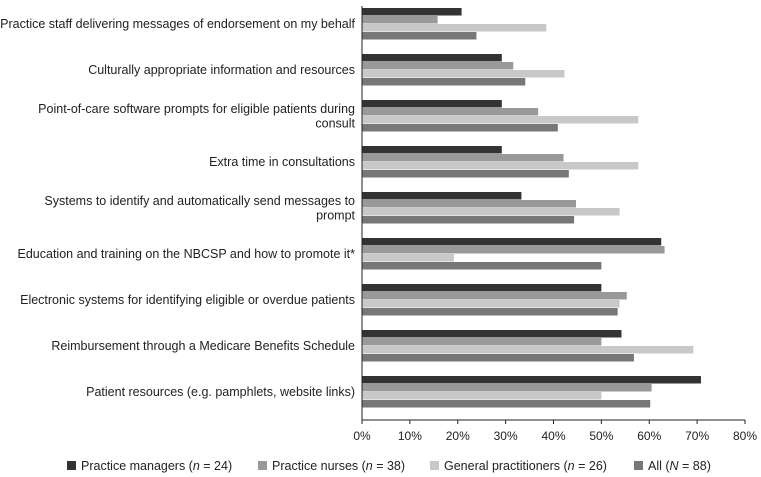 The image size is (761, 477). Describe the element at coordinates (679, 466) in the screenshot. I see `legend-label: All (N = 88)` at that location.